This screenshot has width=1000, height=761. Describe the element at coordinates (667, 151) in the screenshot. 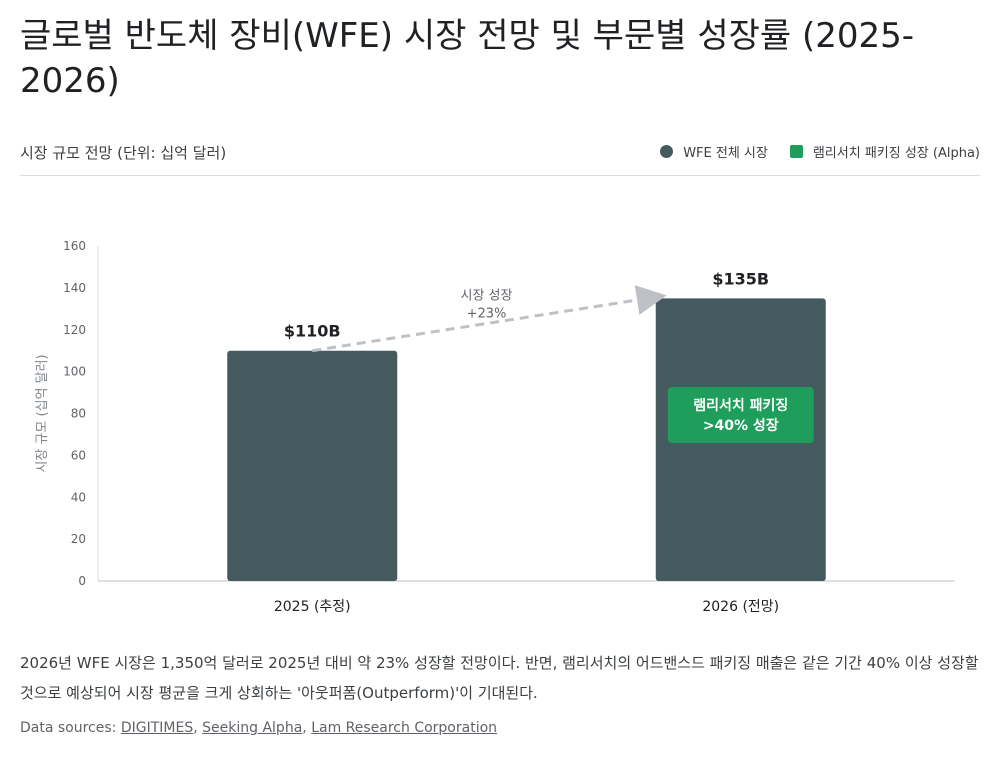

I see `legend-swatch-wfe` at that location.